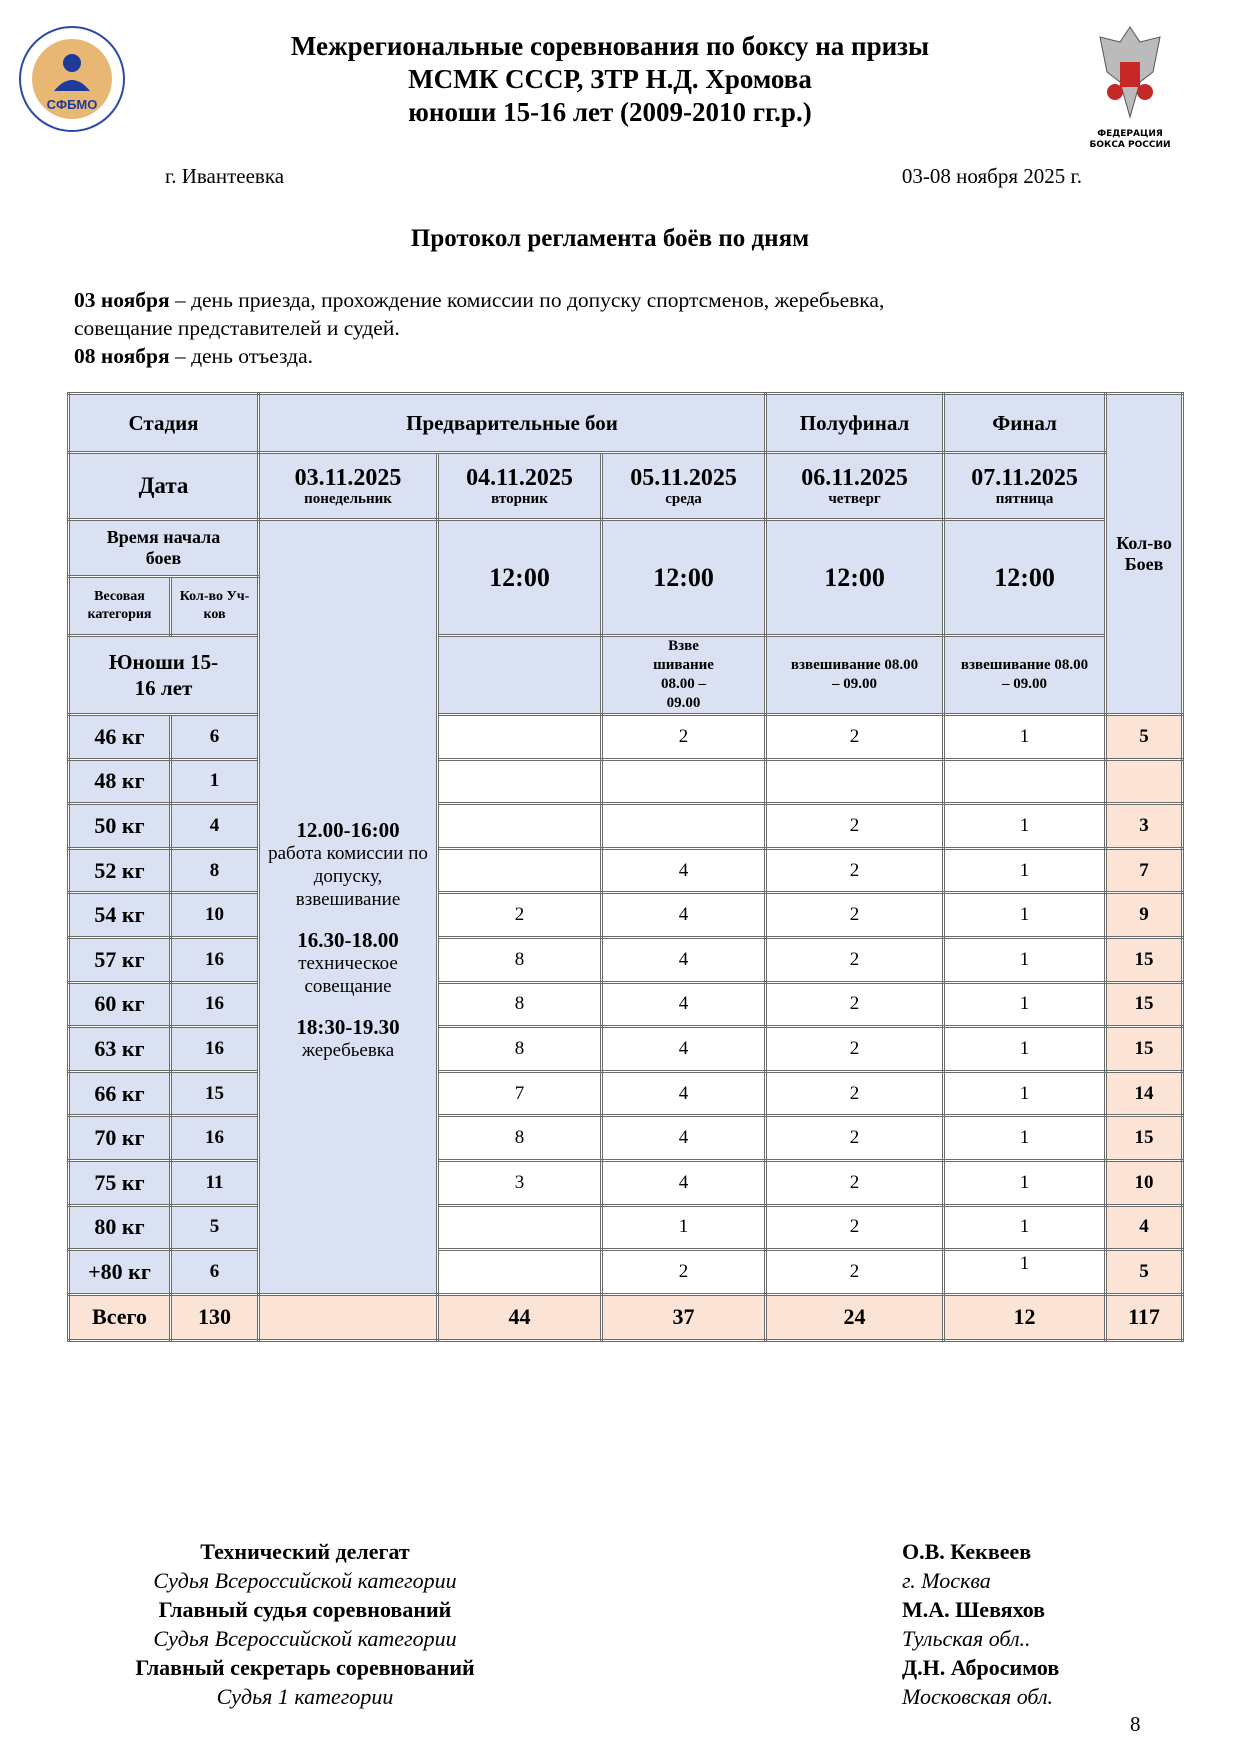 Image resolution: width=1240 pixels, height=1755 pixels. What do you see at coordinates (626, 870) in the screenshot?
I see `table-row: 52 кг 8 4 2 1 7` at bounding box center [626, 870].